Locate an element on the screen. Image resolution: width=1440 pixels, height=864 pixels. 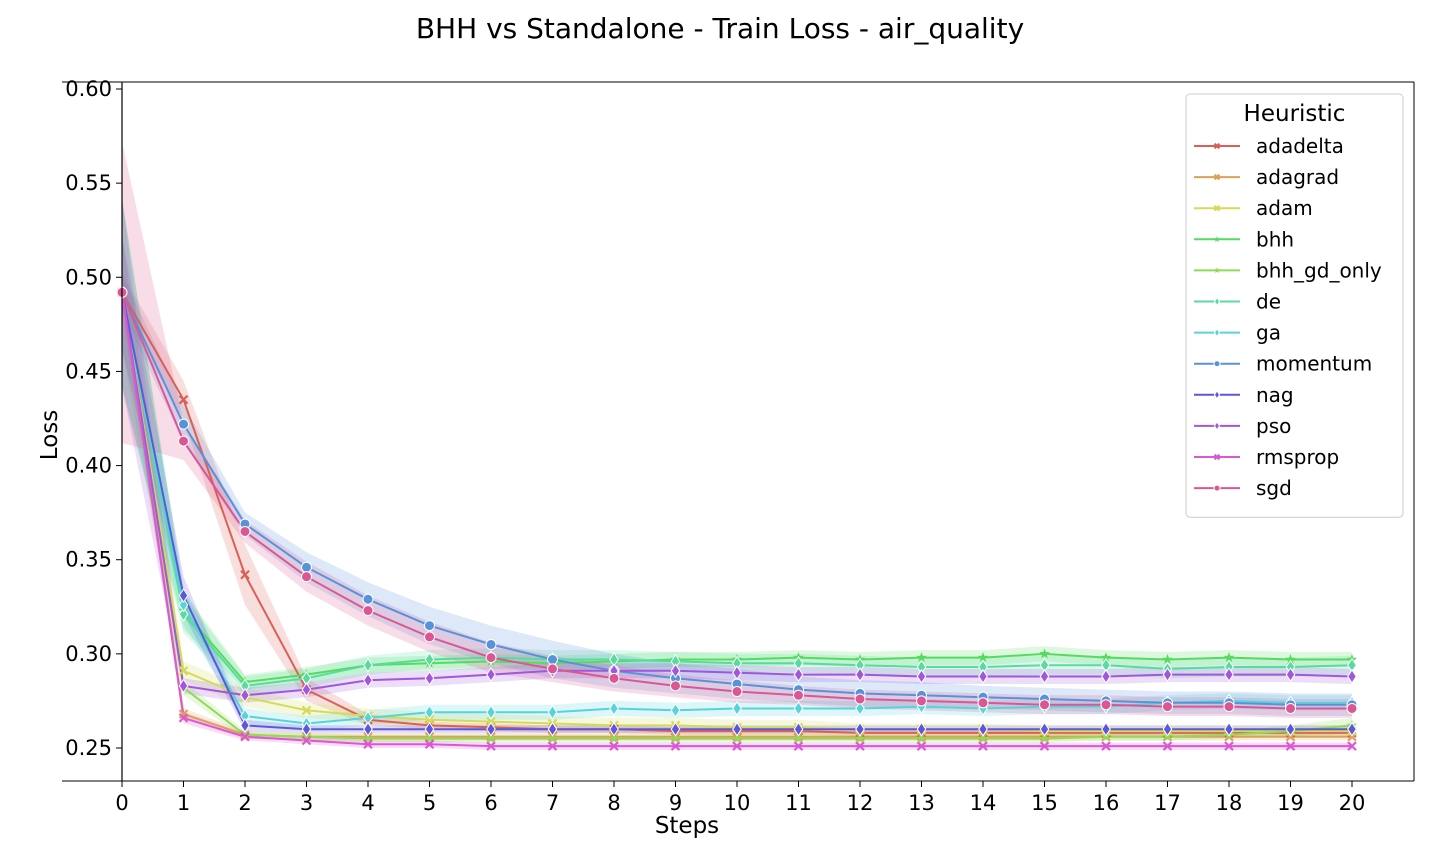
y-tick-label: 0.40 is located at coordinates (88, 466).